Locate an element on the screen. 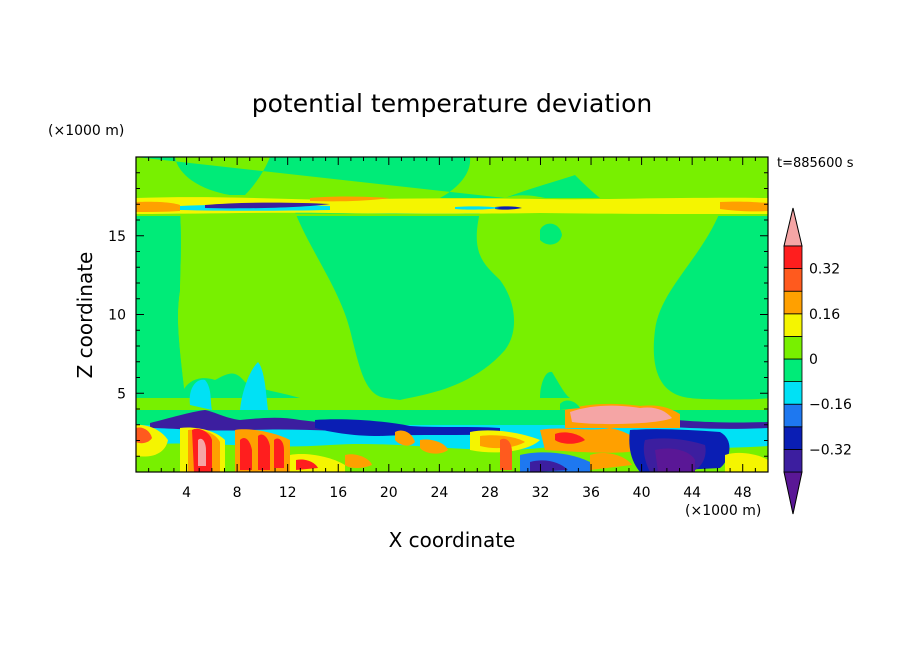 The height and width of the screenshot is (654, 904). x-tick-label: 40 is located at coordinates (642, 493).